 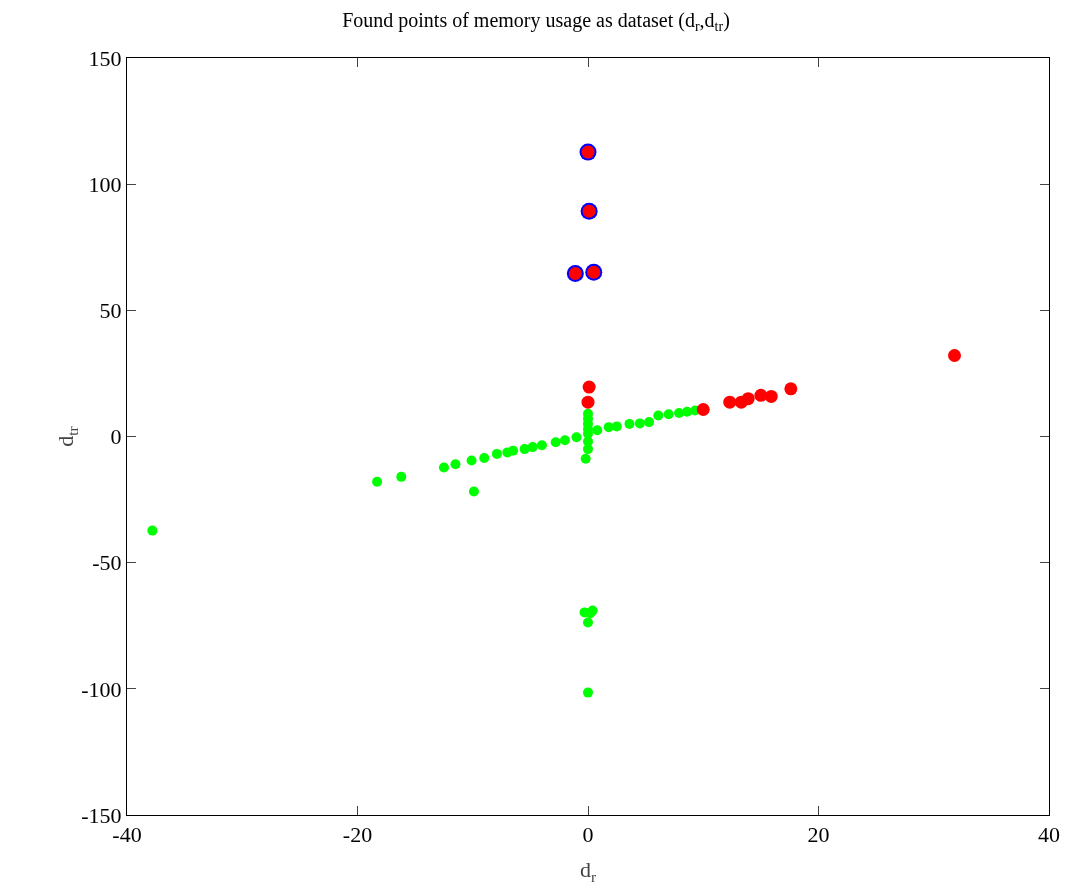 I want to click on y-tick-label: -100, so click(x=101, y=689).